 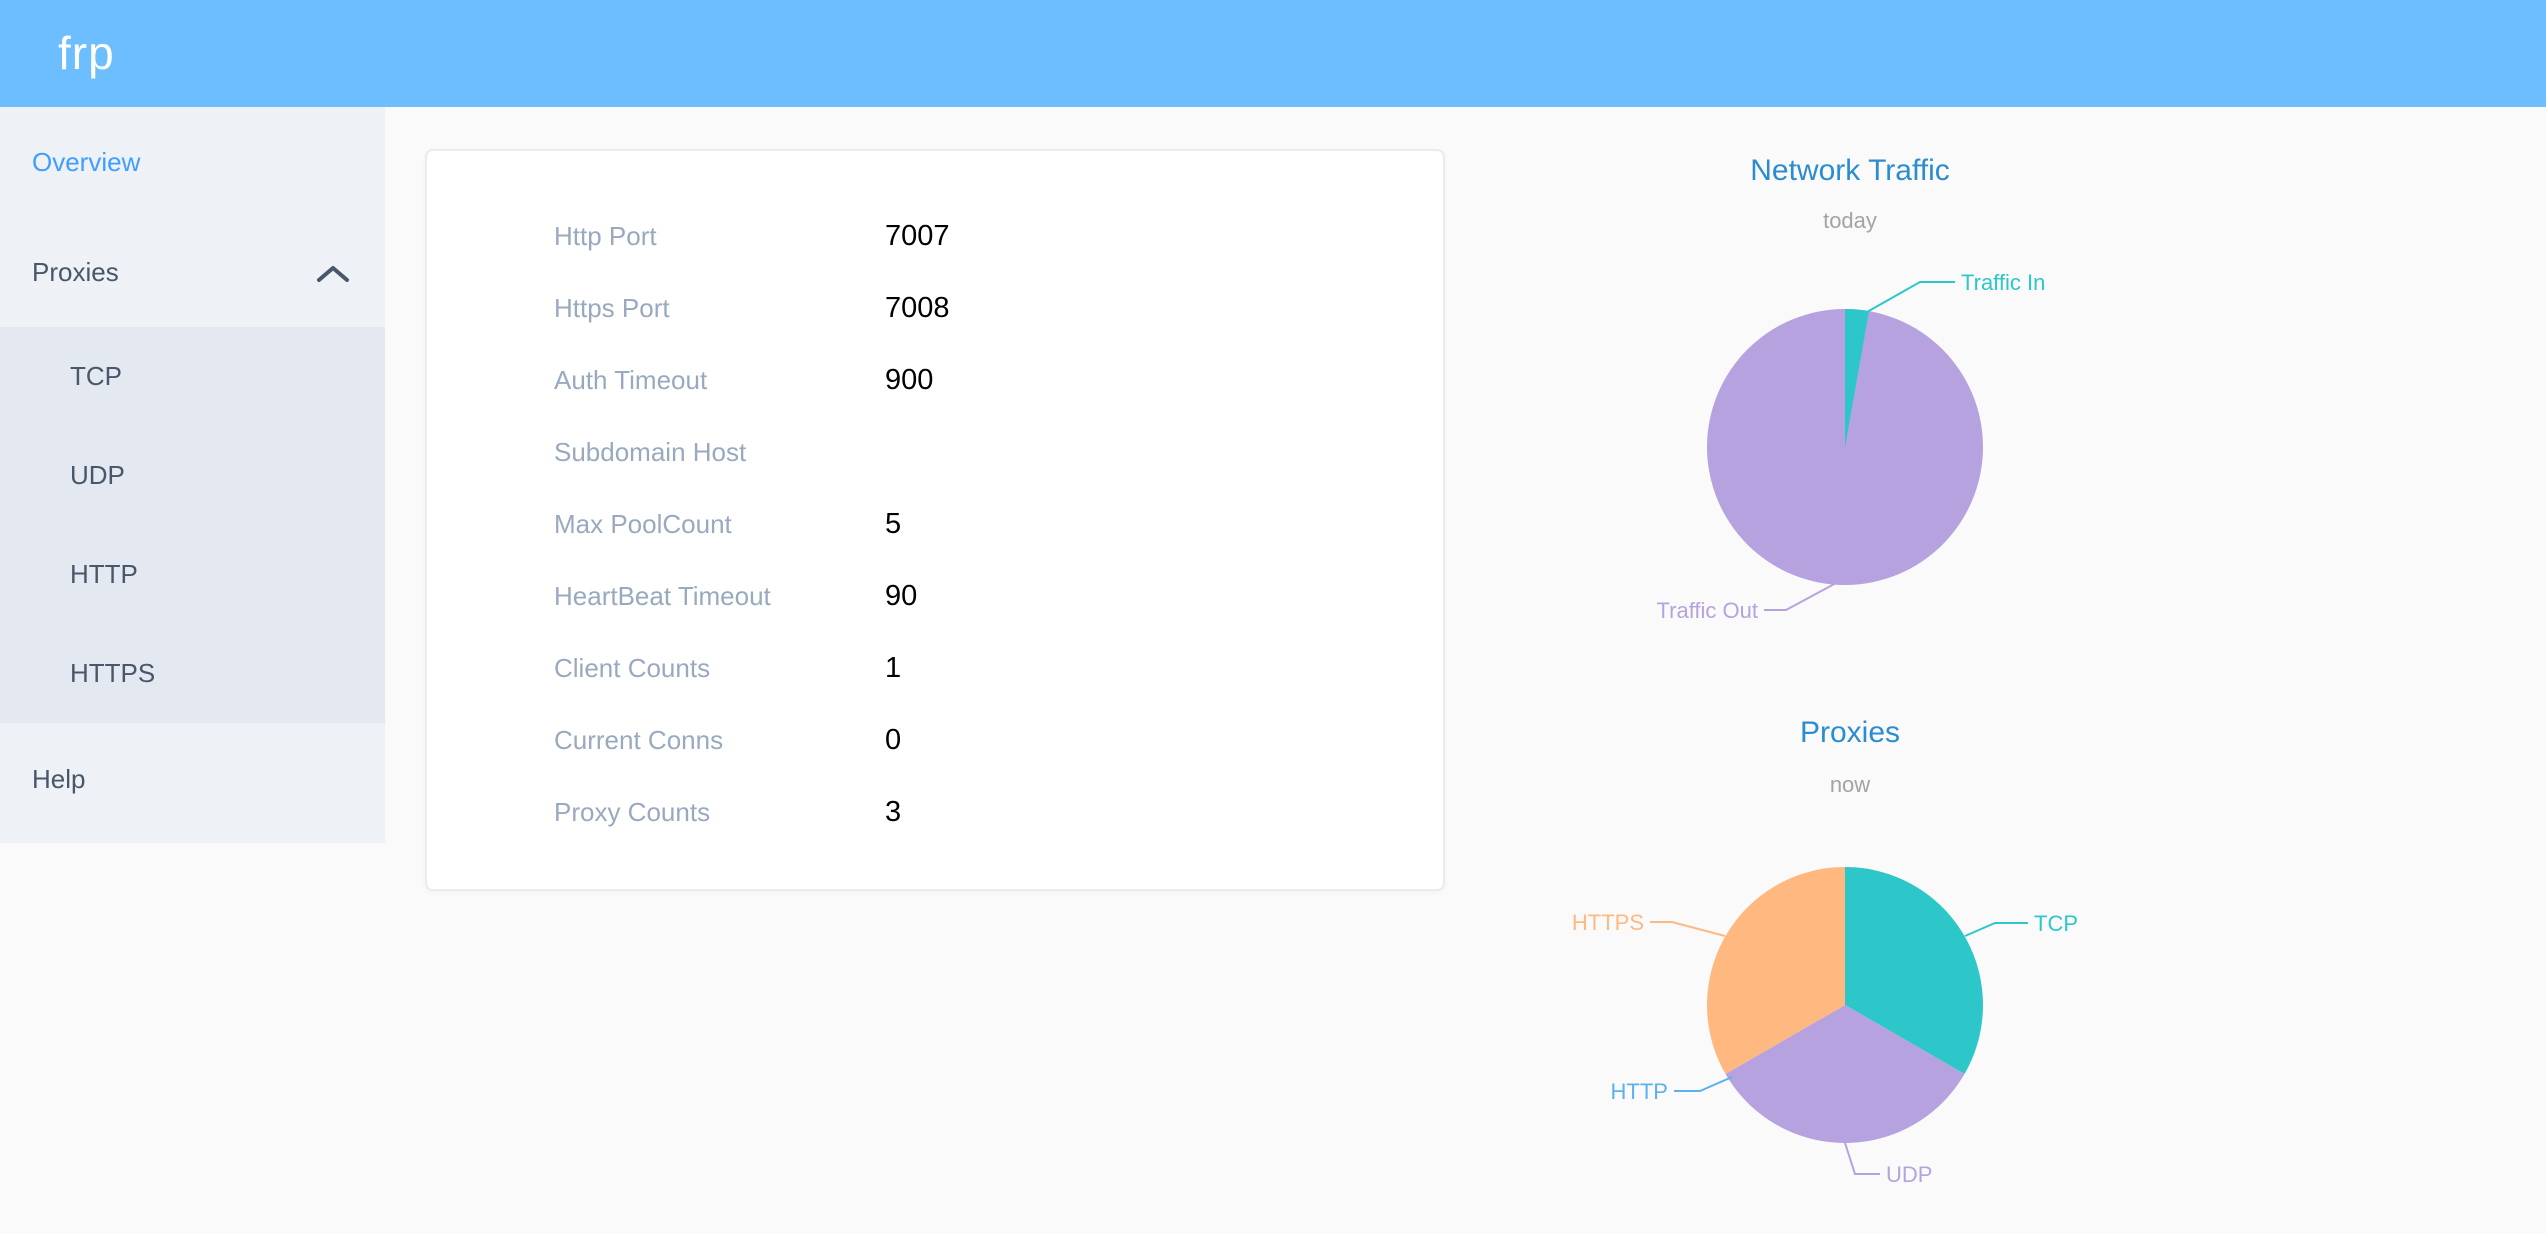 What do you see at coordinates (893, 523) in the screenshot?
I see `info-value: 5` at bounding box center [893, 523].